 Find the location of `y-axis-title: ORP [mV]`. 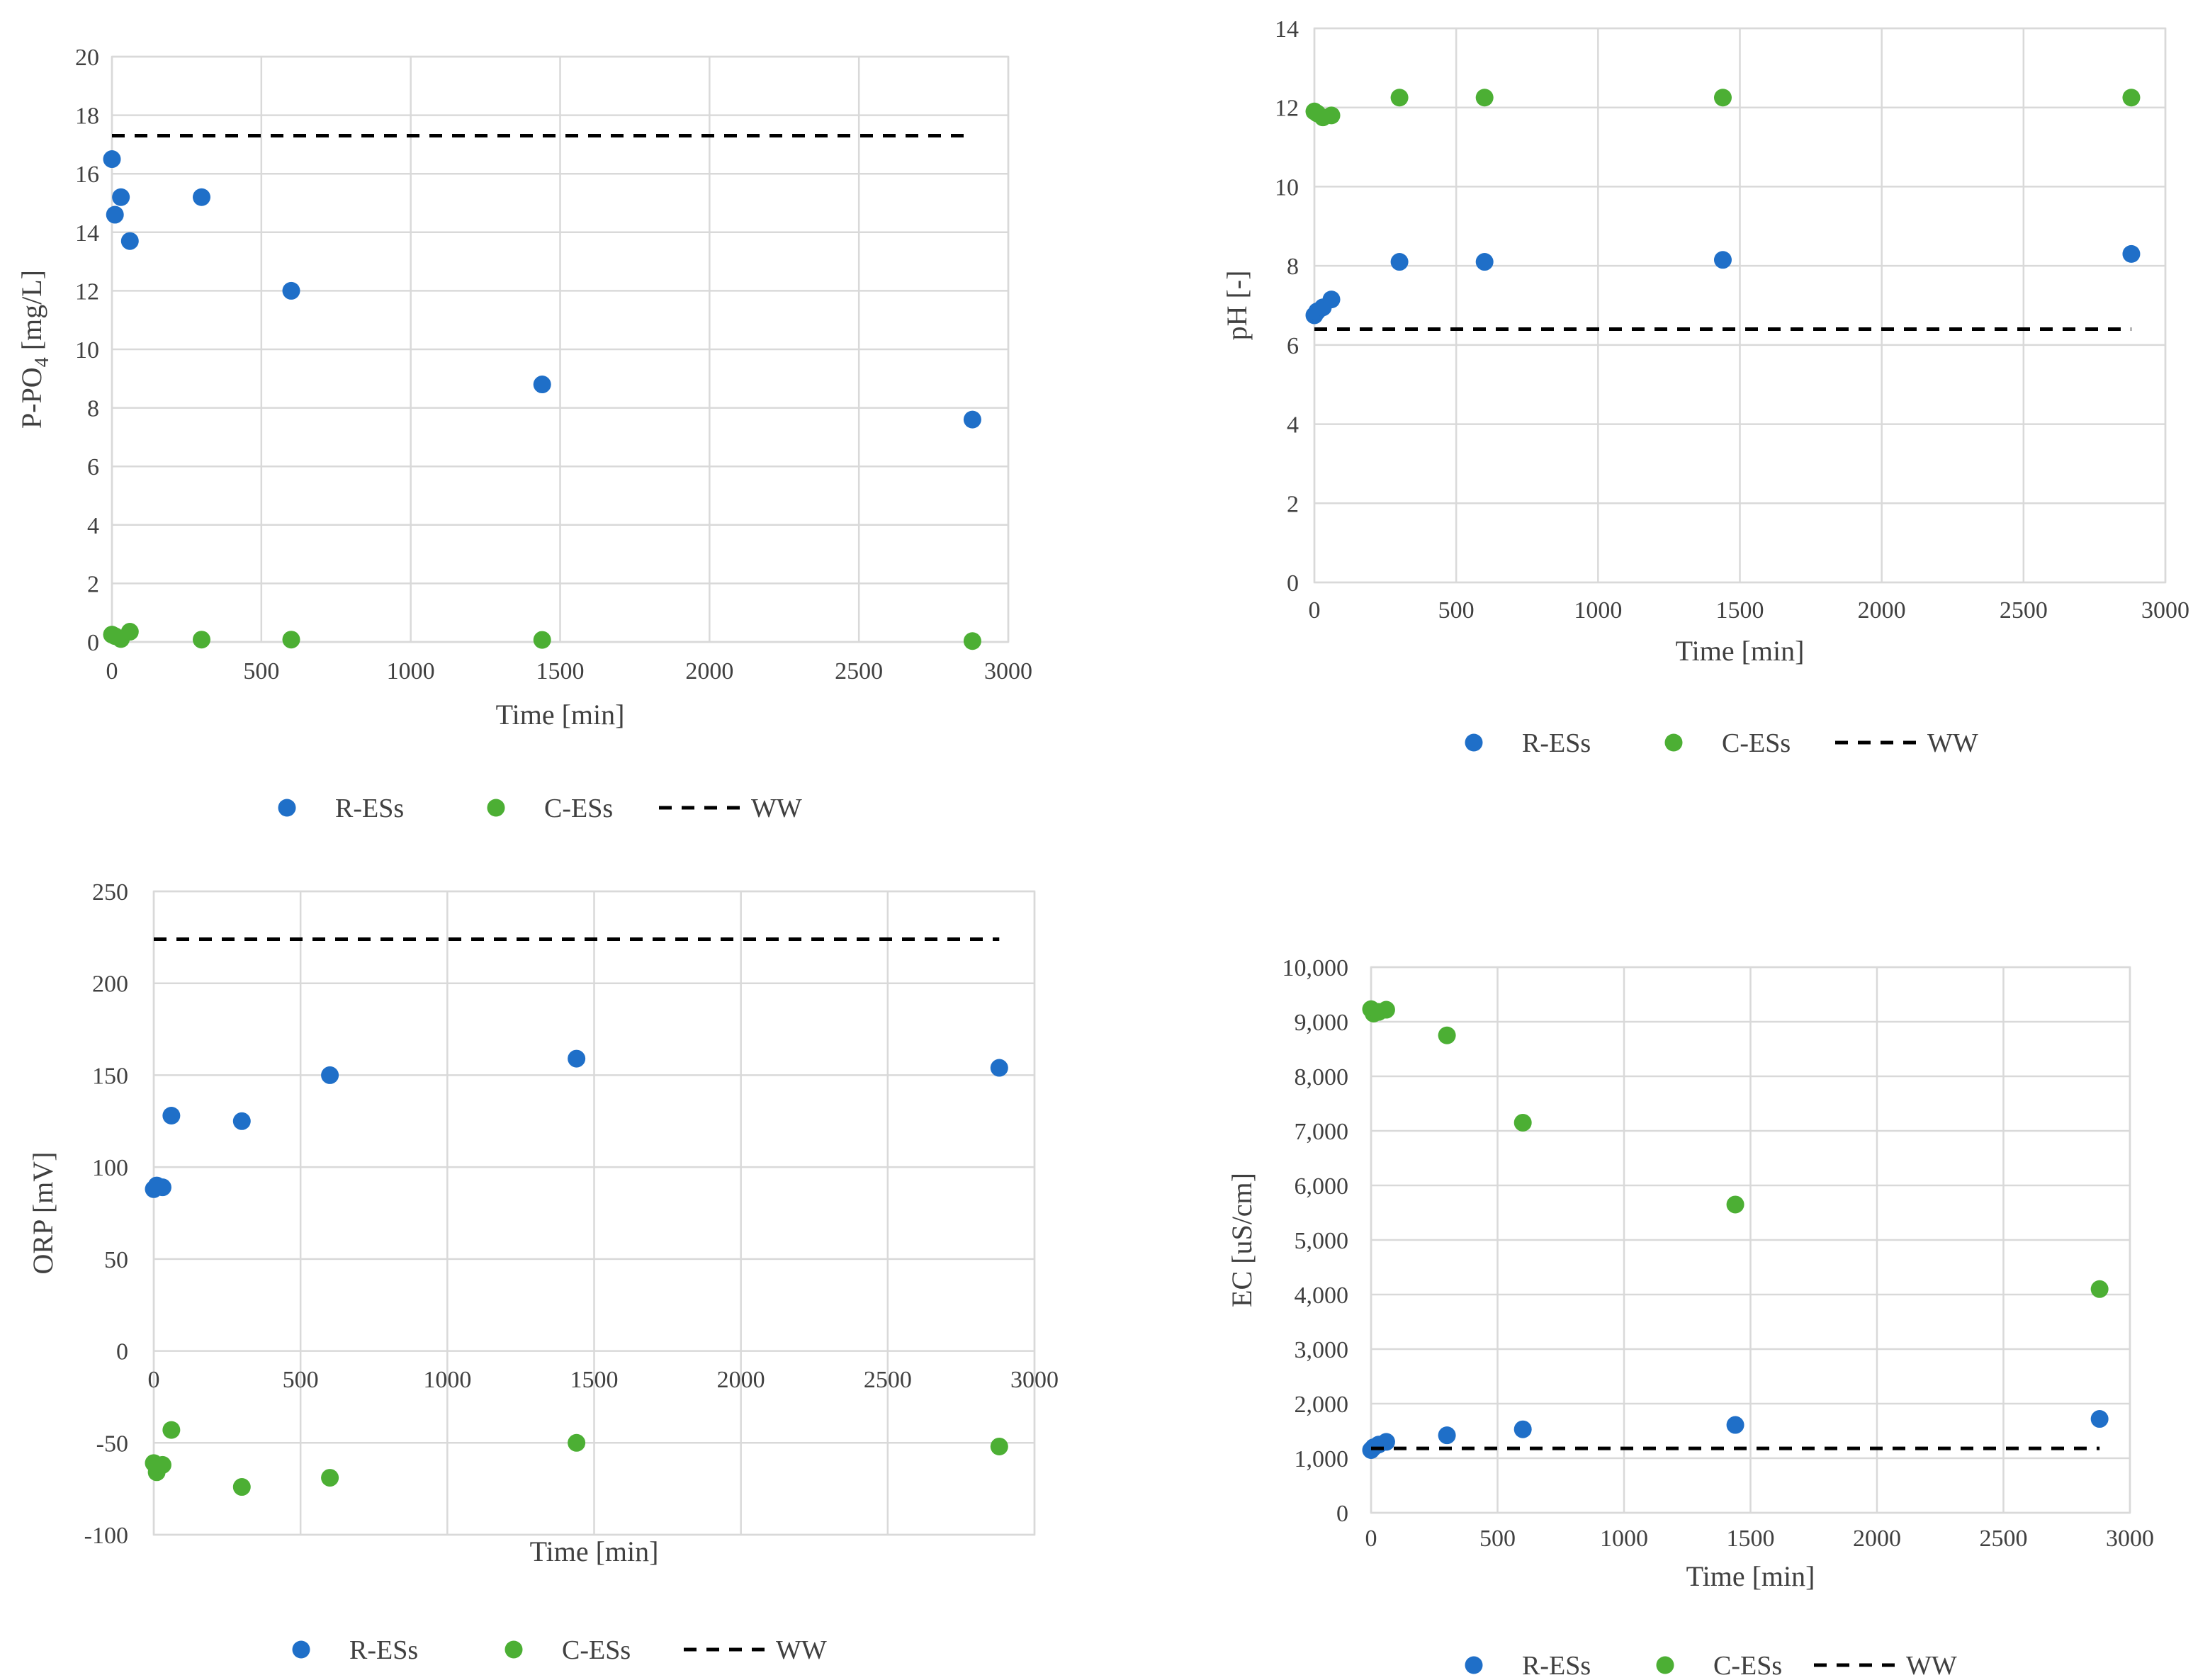

y-axis-title: ORP [mV] is located at coordinates (43, 1213).